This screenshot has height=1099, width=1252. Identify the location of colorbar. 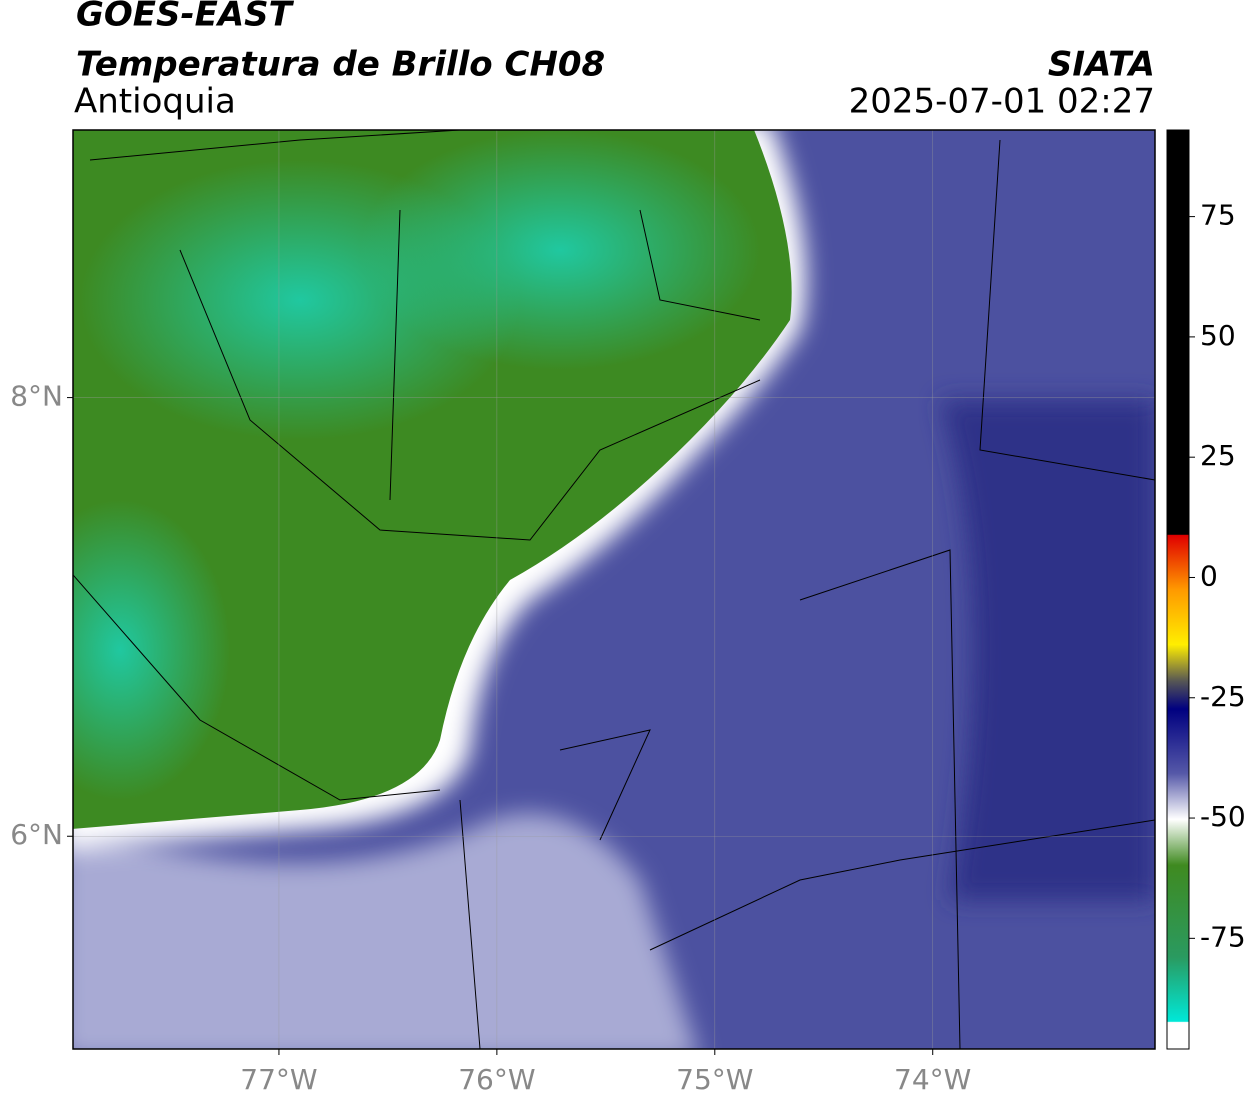
(1178, 589).